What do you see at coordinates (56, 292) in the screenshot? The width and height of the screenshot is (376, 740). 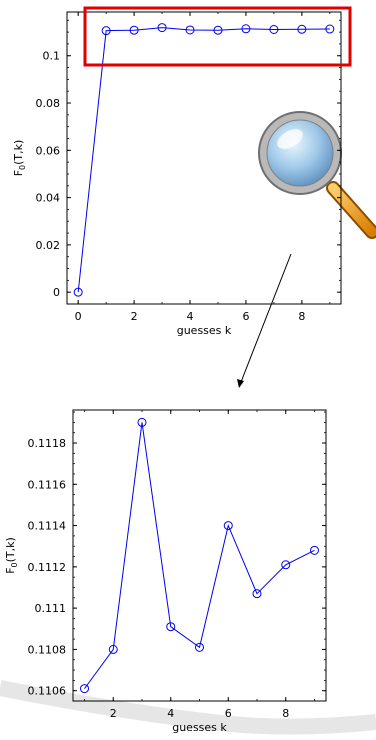 I see `y-tick-label: 0` at bounding box center [56, 292].